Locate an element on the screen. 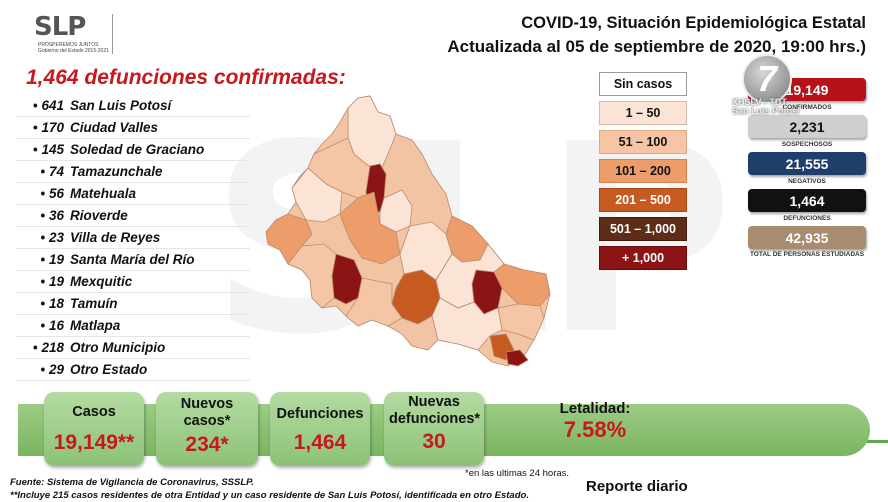  map-region-south-west is located at coordinates (312, 276).